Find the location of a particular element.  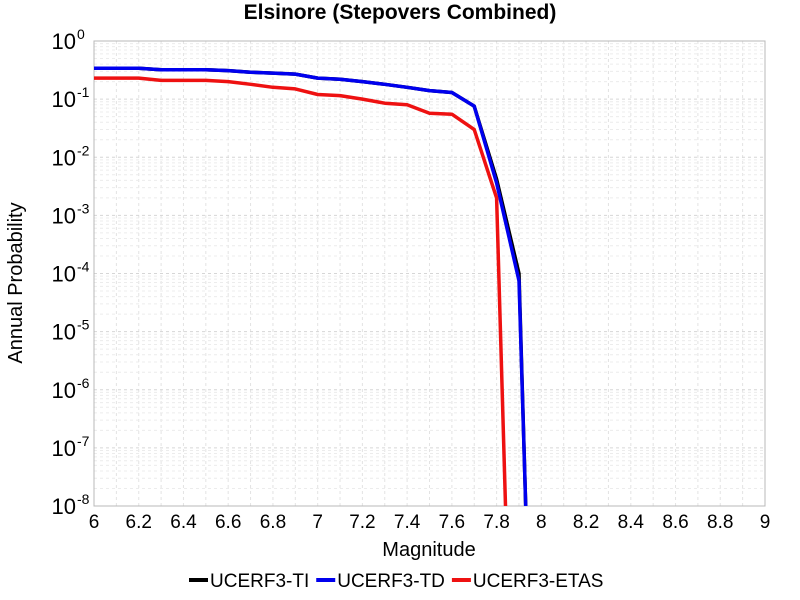

y-tick-label: 10 -6 is located at coordinates (71, 389).